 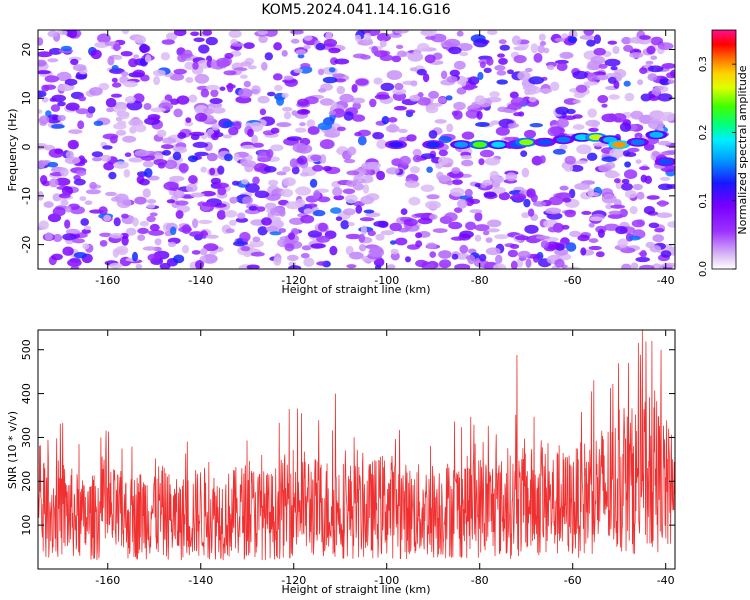 I want to click on colorbar-label: Normalized spectral amplitude, so click(x=742, y=149).